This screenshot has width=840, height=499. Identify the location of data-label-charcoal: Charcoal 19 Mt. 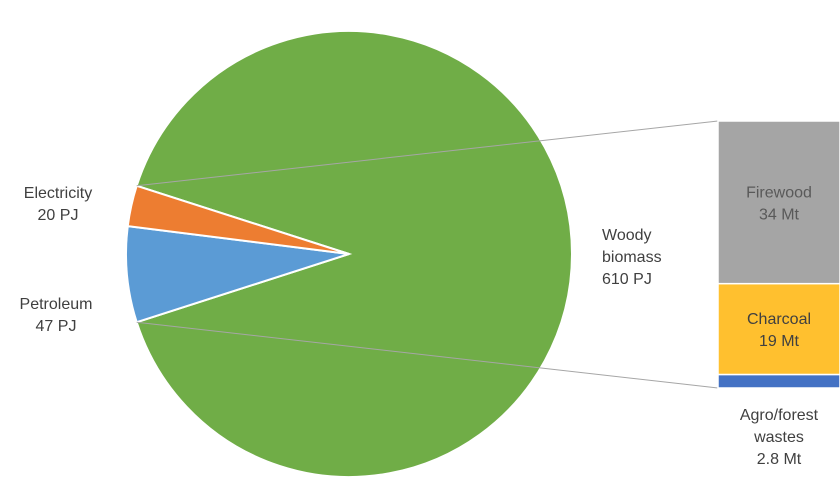
(779, 330).